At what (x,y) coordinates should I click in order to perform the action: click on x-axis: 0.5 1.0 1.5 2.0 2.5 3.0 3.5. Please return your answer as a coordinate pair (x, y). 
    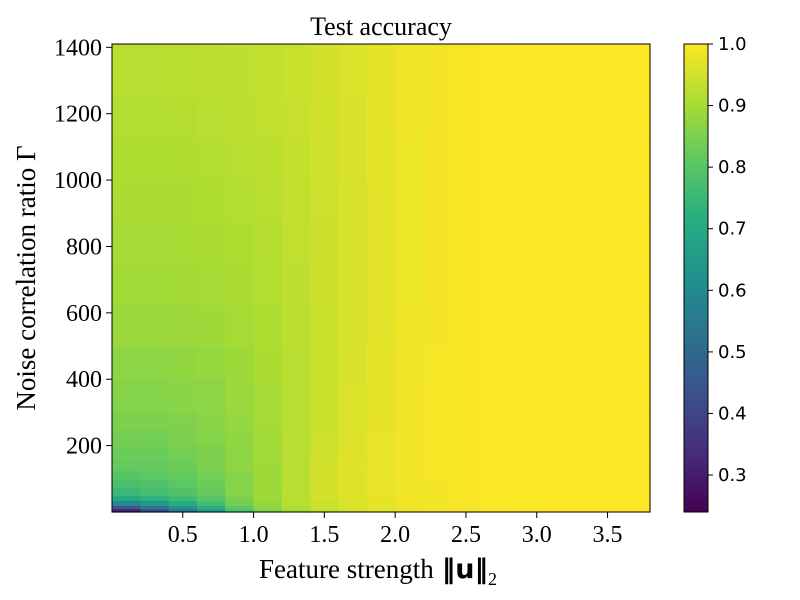
    Looking at the image, I should click on (395, 530).